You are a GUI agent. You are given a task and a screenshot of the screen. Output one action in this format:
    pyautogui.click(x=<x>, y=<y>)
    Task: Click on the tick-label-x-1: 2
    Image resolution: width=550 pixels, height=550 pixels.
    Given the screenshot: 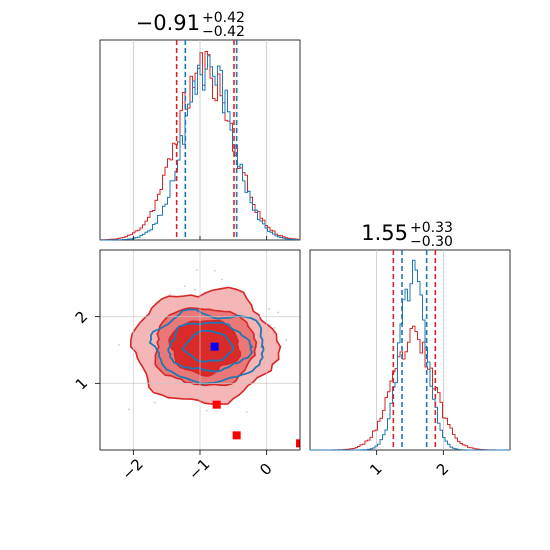 What is the action you would take?
    pyautogui.click(x=442, y=469)
    